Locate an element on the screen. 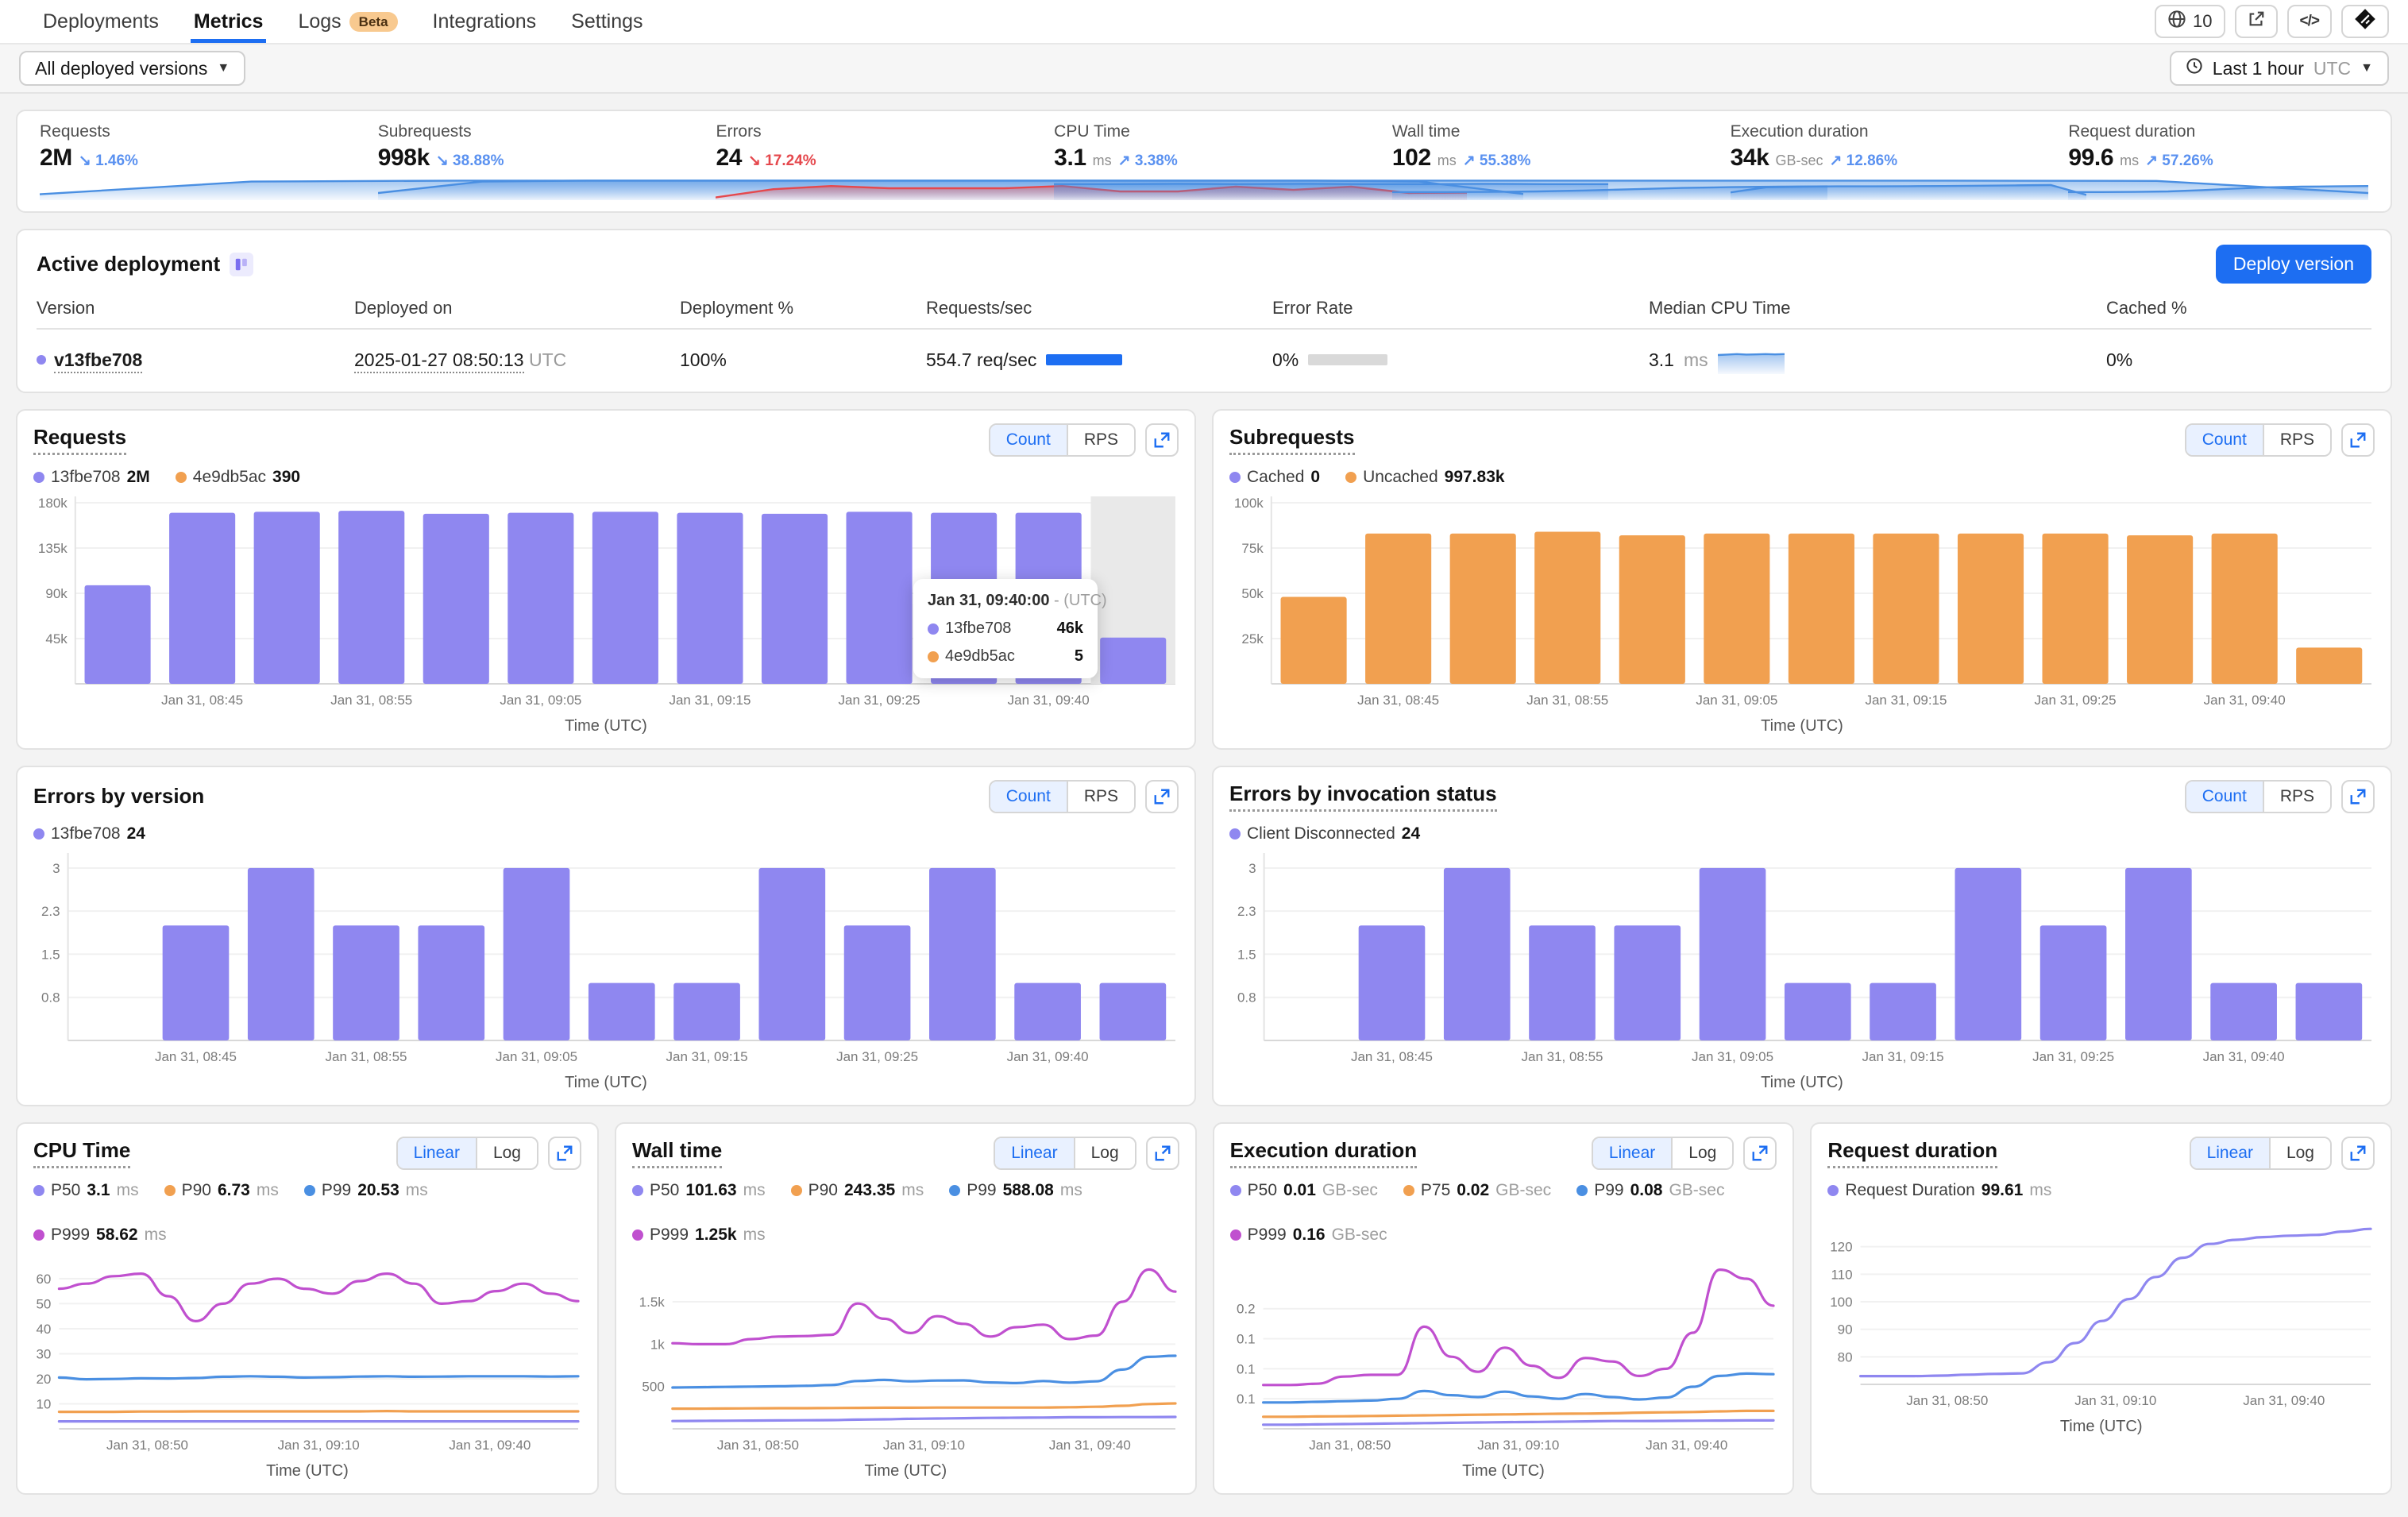 This screenshot has width=2408, height=1517. svg-text: 60 is located at coordinates (43, 1279).